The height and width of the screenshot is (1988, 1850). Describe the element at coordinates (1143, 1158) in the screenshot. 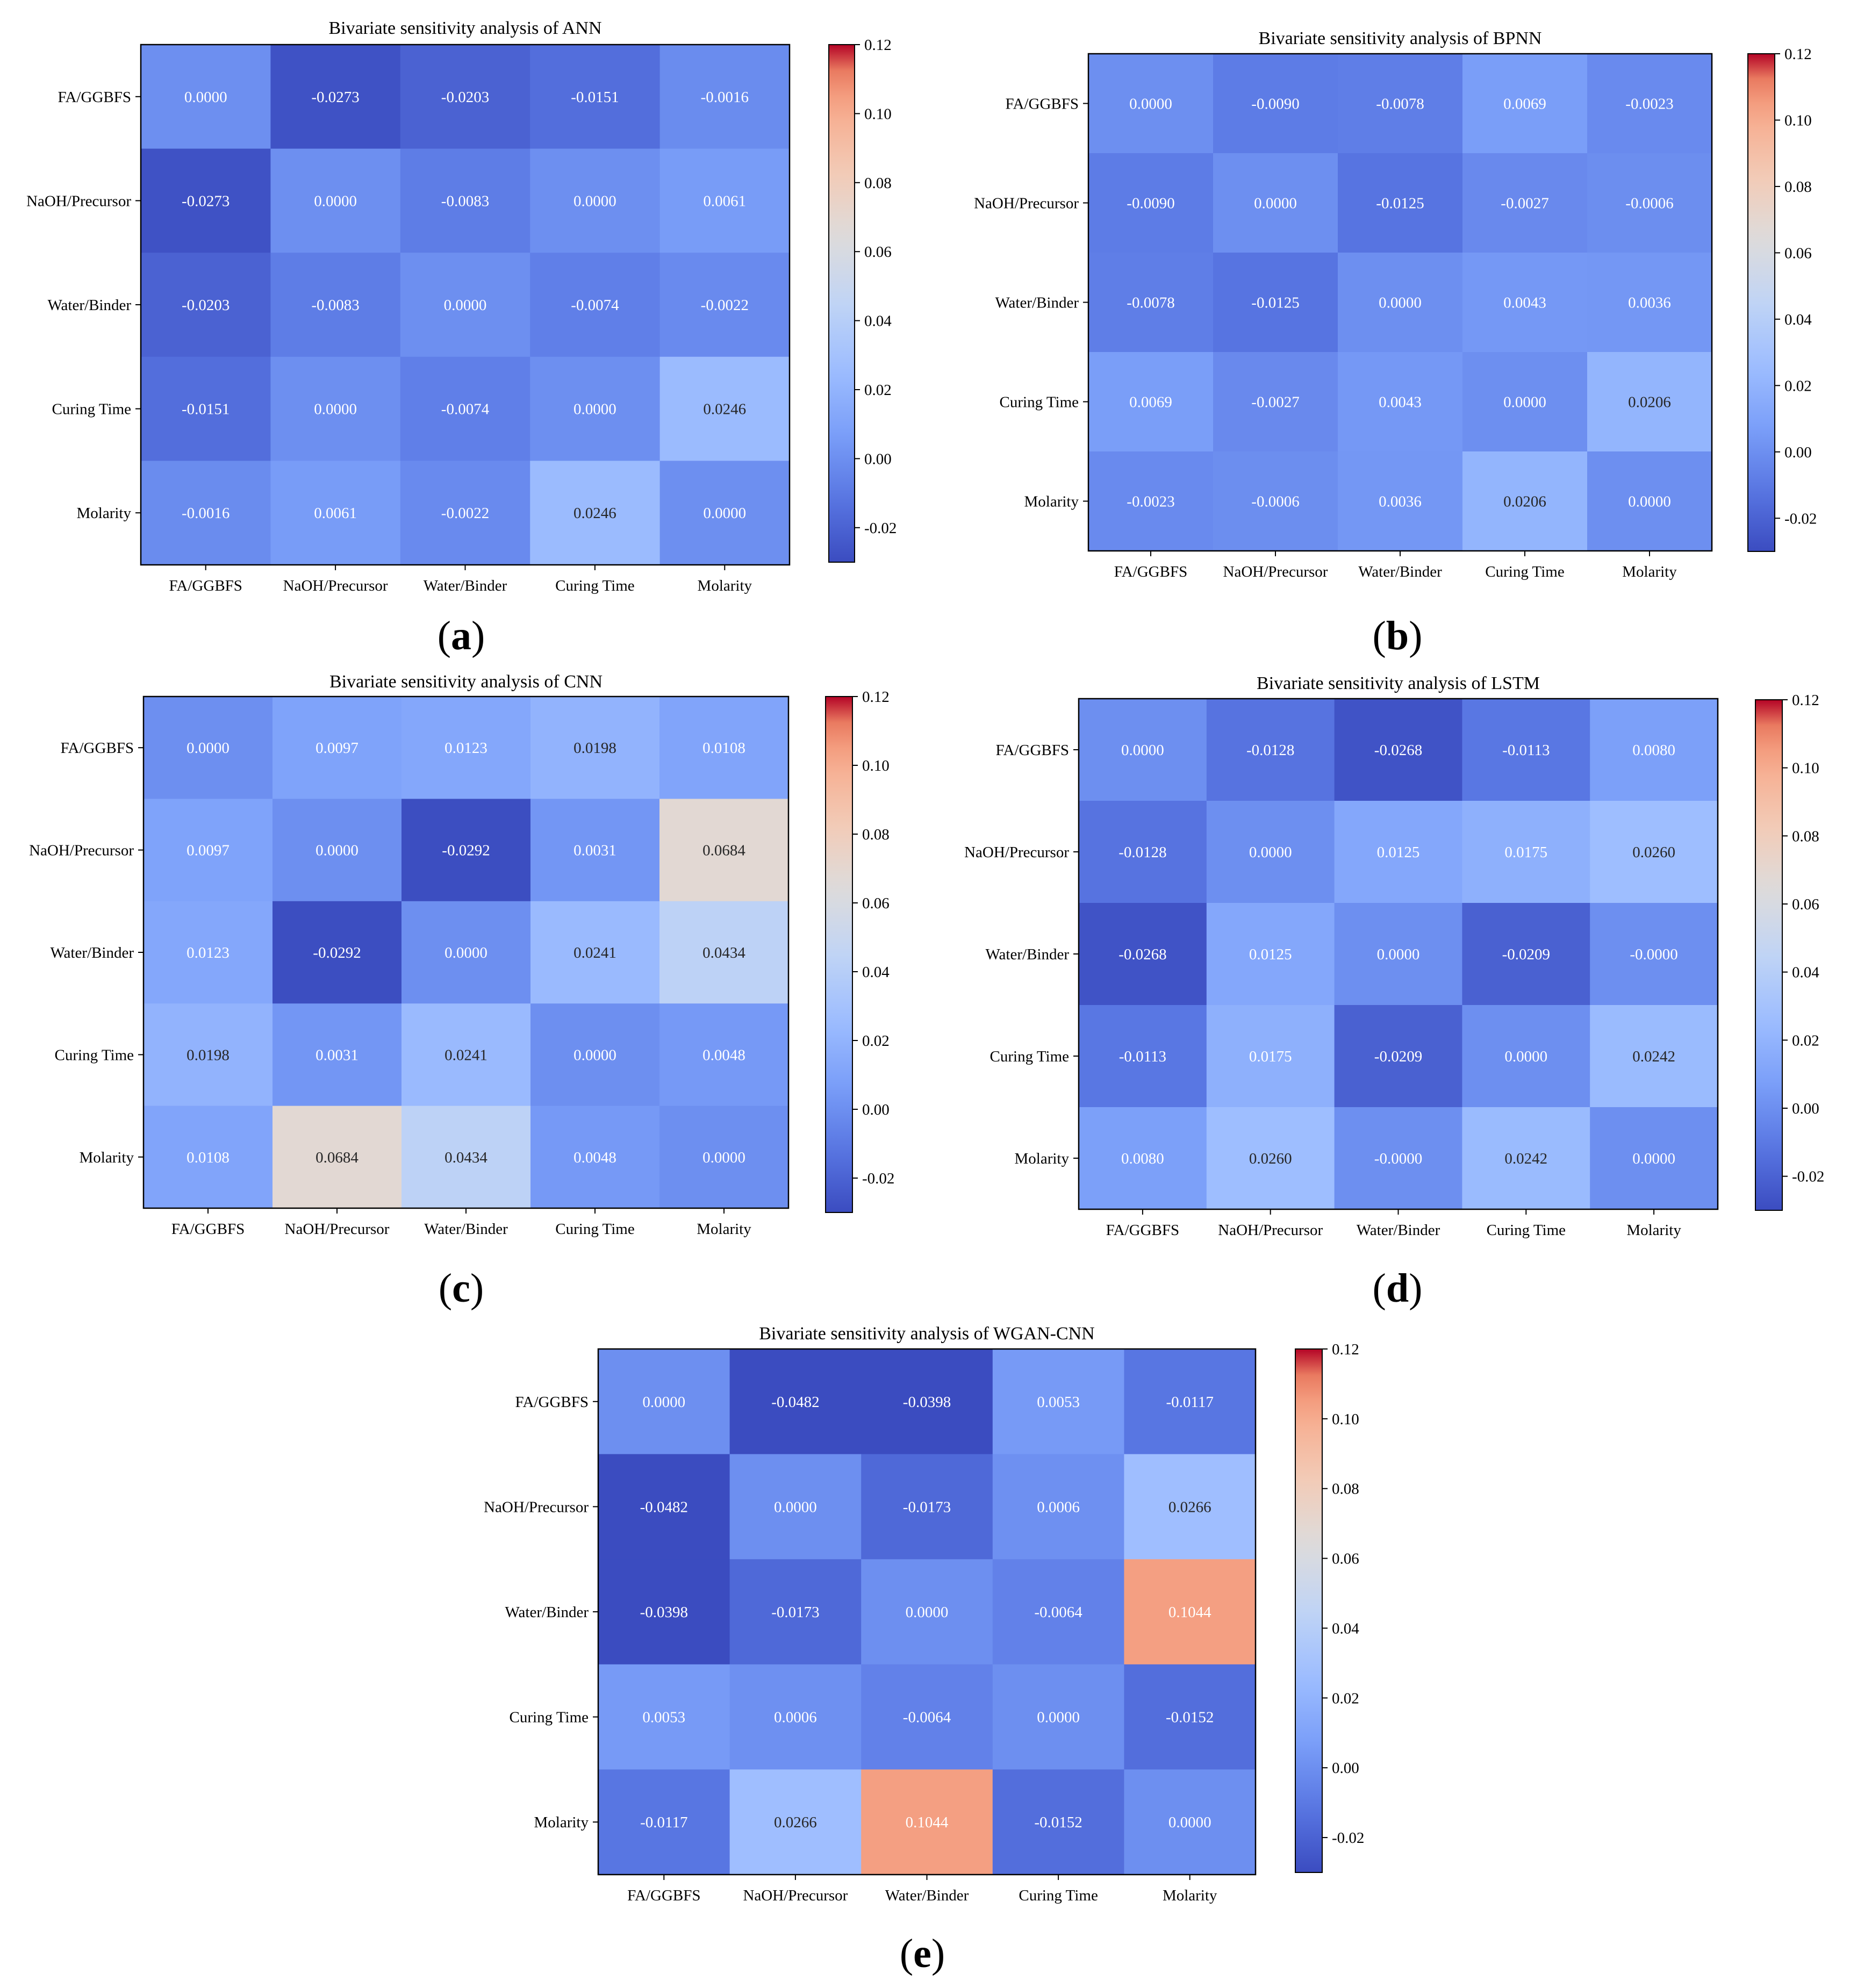

I see `cell-value-lstm-r4-c0: 0.0080` at that location.